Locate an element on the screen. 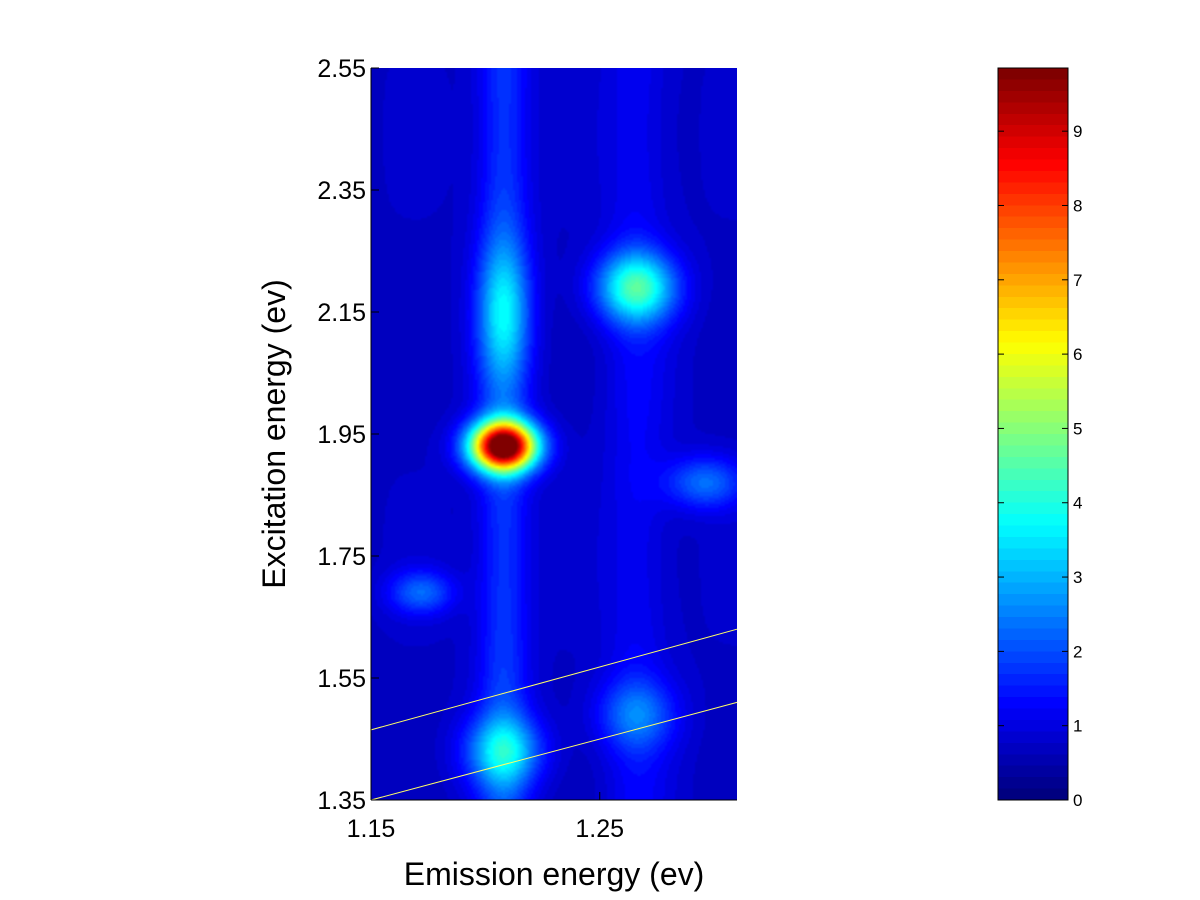 This screenshot has height=900, width=1200. colorbar-tick-label: 5 is located at coordinates (1077, 428).